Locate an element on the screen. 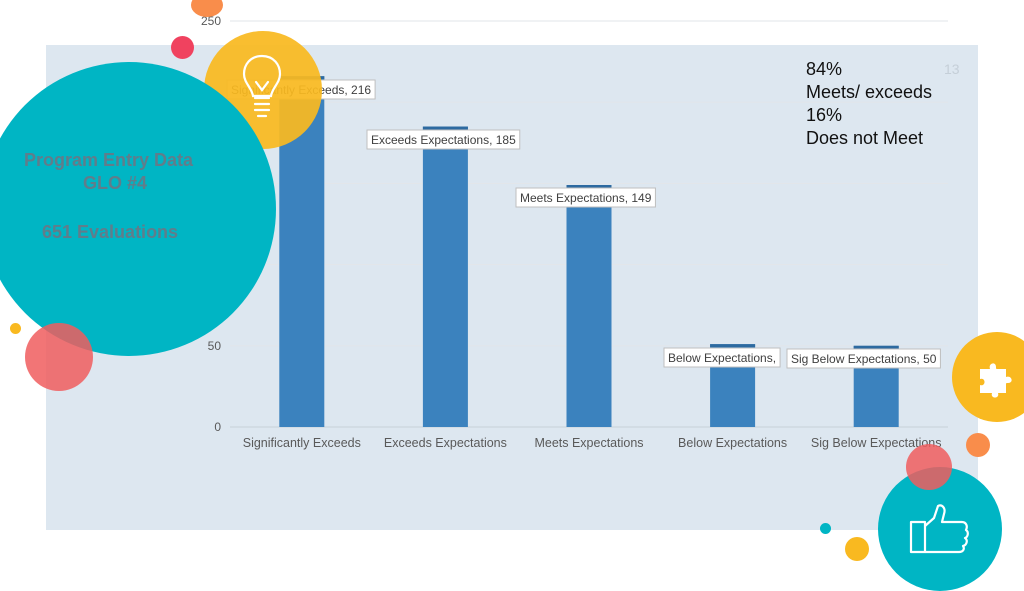 The height and width of the screenshot is (591, 1024). data-label: Sig Below Expectations, 50 is located at coordinates (863, 358).